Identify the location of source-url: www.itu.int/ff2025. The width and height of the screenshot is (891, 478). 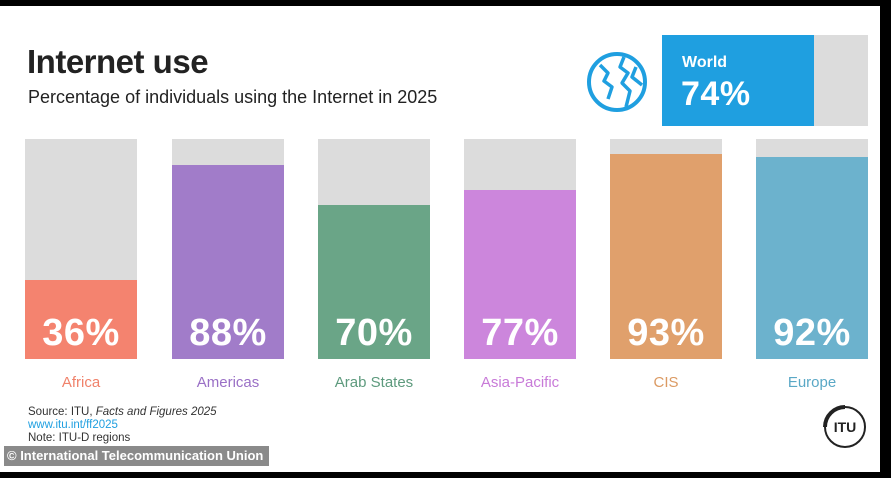
(73, 425).